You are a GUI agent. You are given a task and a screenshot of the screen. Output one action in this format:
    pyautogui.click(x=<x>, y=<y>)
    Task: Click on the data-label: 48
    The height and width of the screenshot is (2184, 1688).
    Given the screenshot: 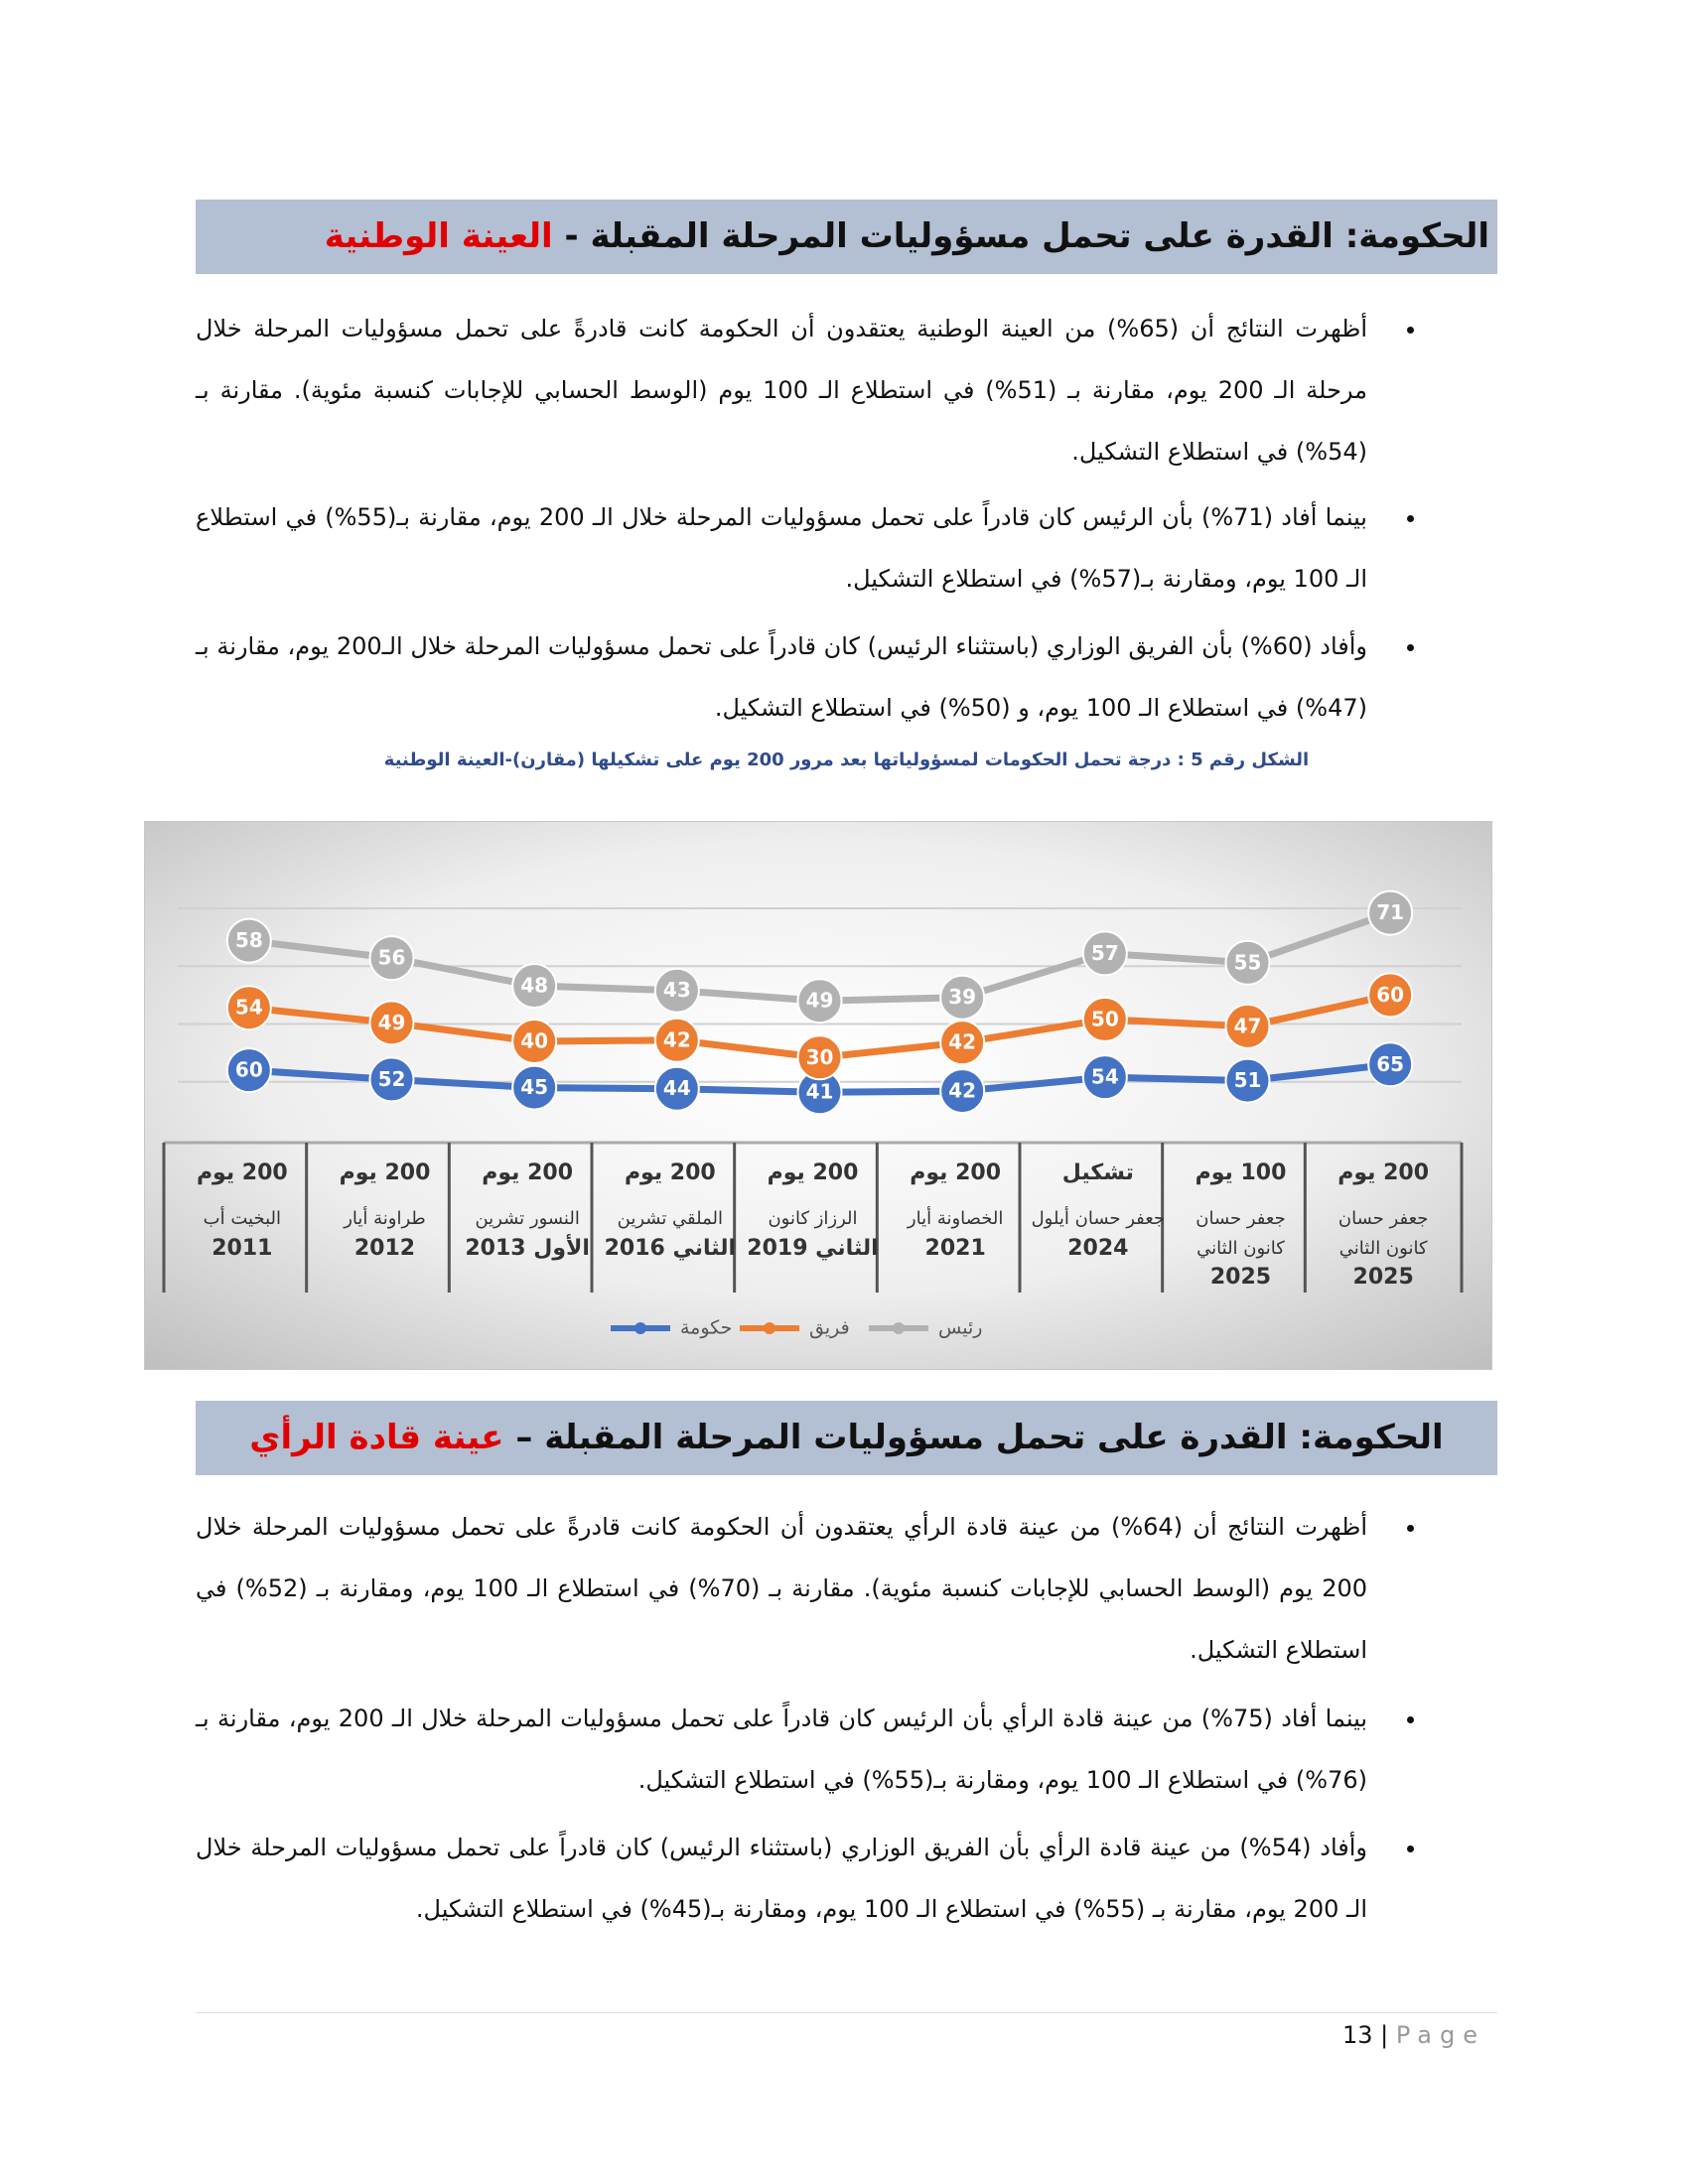 What is the action you would take?
    pyautogui.click(x=534, y=986)
    